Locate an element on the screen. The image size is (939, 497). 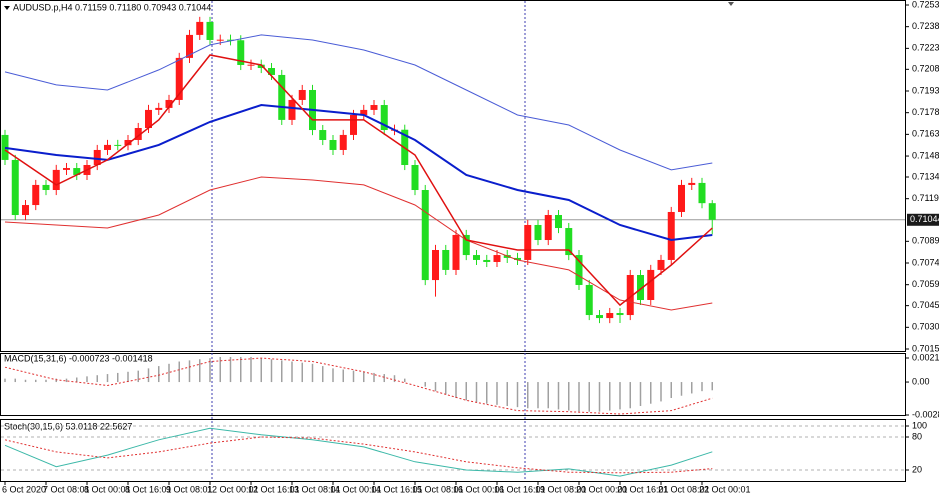
macd-panel-frame is located at coordinates (453, 384).